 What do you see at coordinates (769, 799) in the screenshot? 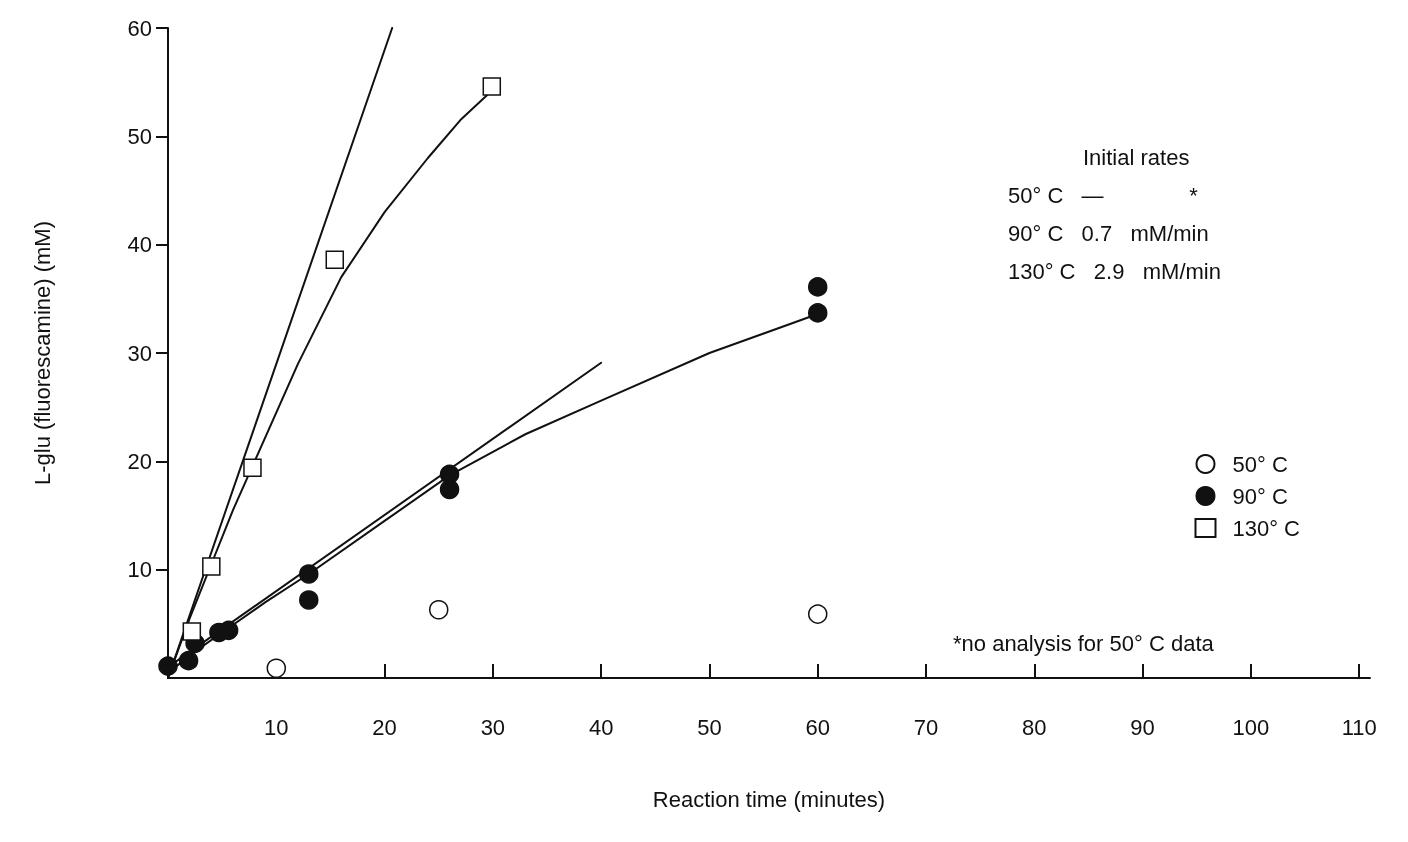
I see `x-axis-title: Reaction time (minutes)` at bounding box center [769, 799].